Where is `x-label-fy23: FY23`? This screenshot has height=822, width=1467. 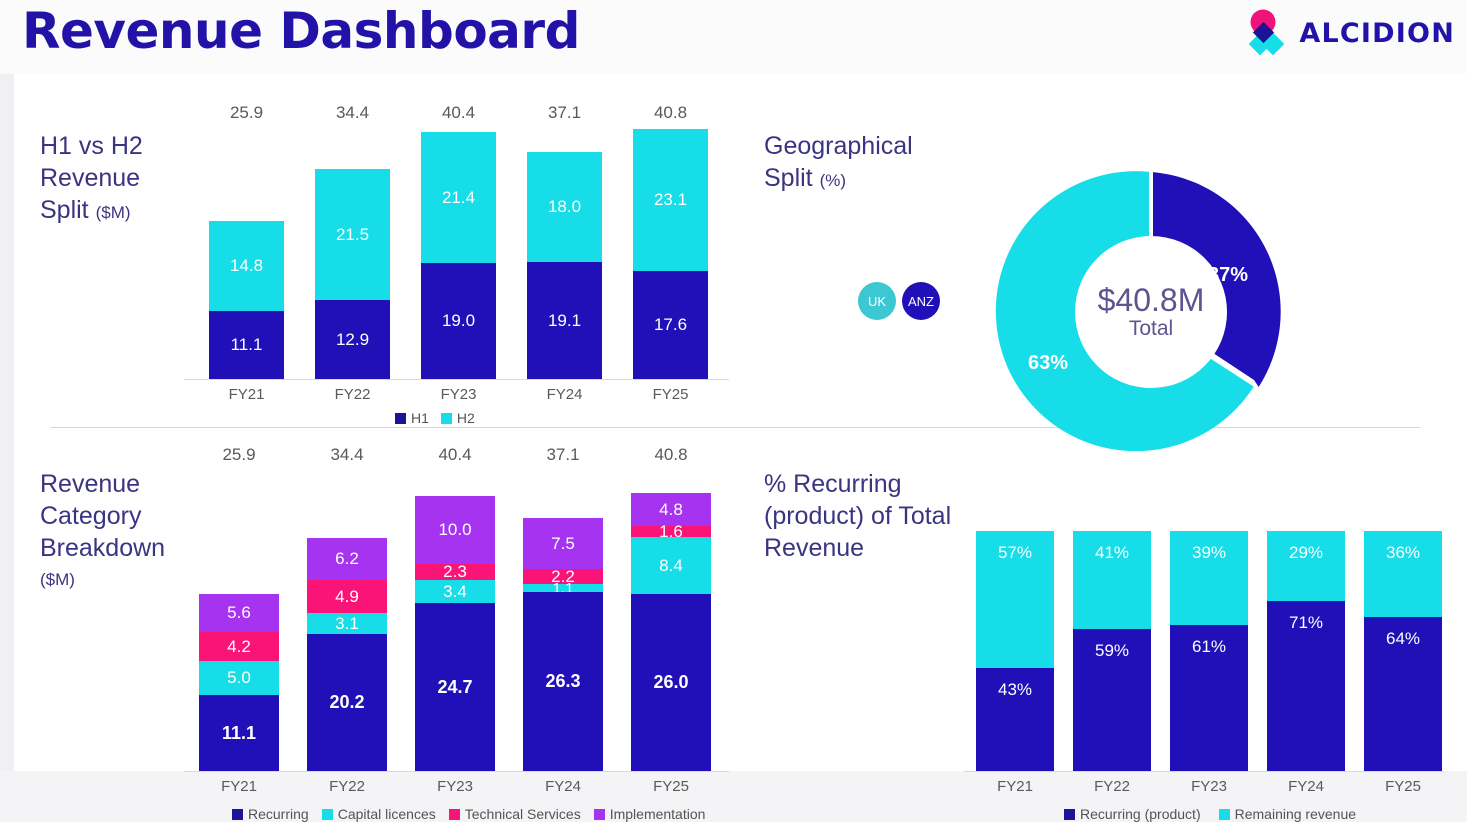
x-label-fy23: FY23 is located at coordinates (455, 786).